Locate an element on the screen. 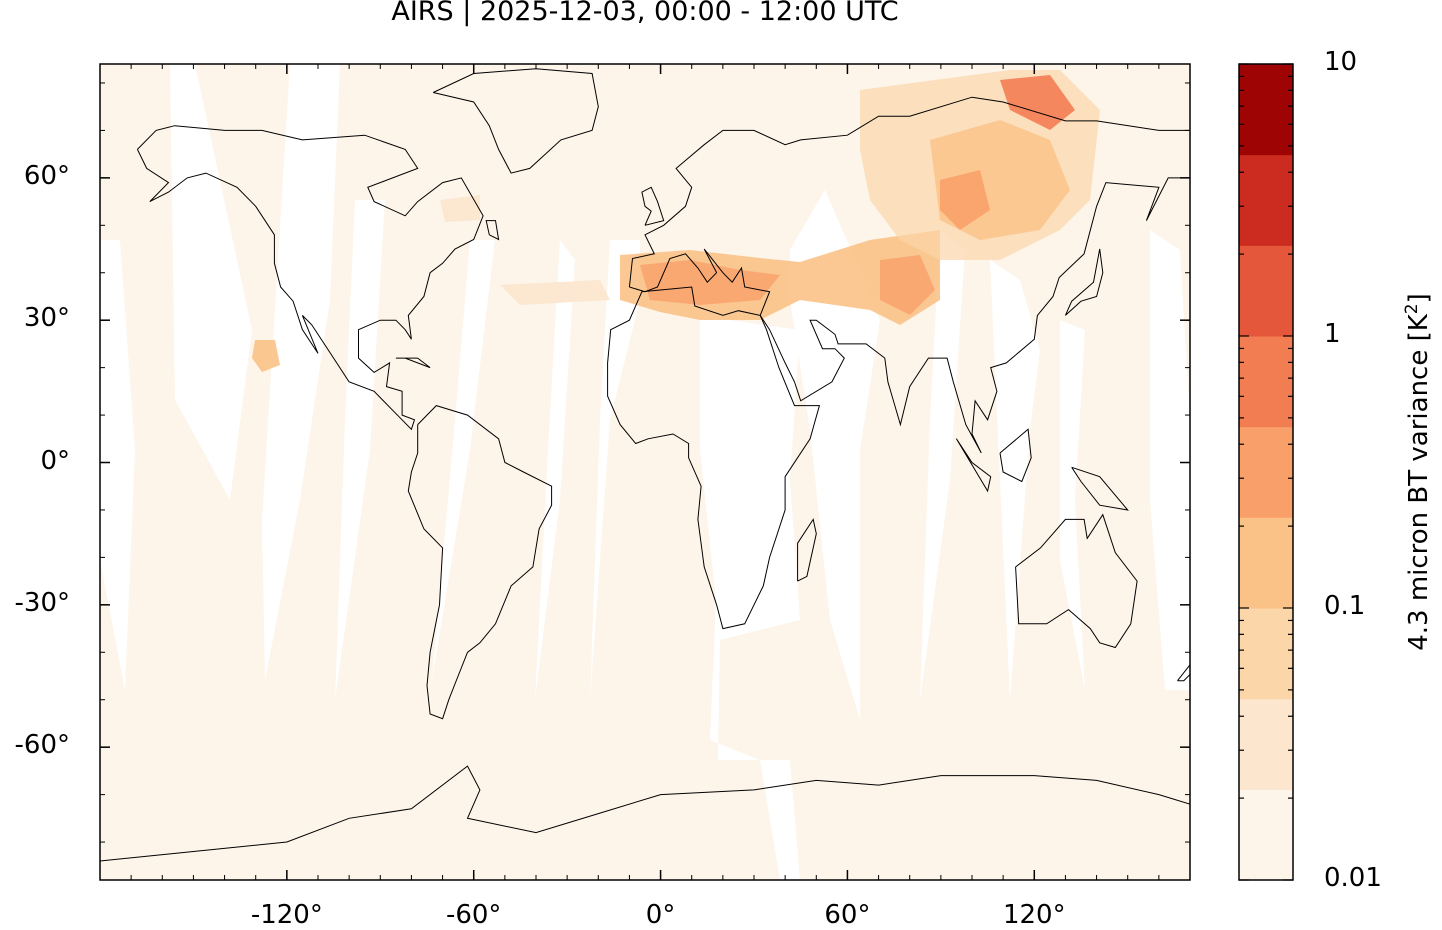 The image size is (1442, 930). map-title: AIRS | 2025-12-03, 00:00 - 12:00 UTC is located at coordinates (645, 13).